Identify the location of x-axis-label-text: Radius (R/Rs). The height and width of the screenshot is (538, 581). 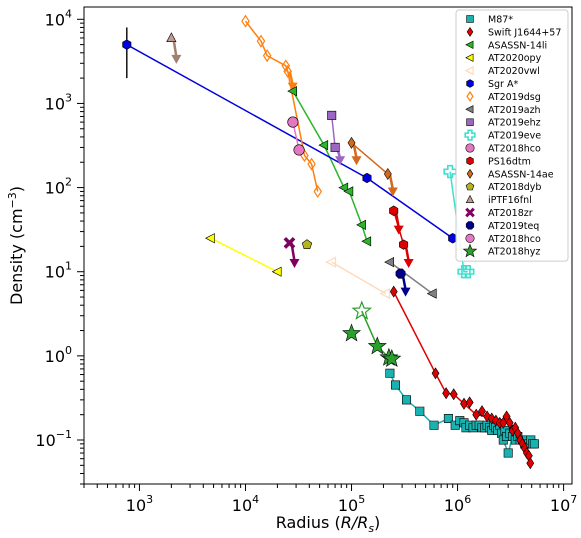
(328, 524).